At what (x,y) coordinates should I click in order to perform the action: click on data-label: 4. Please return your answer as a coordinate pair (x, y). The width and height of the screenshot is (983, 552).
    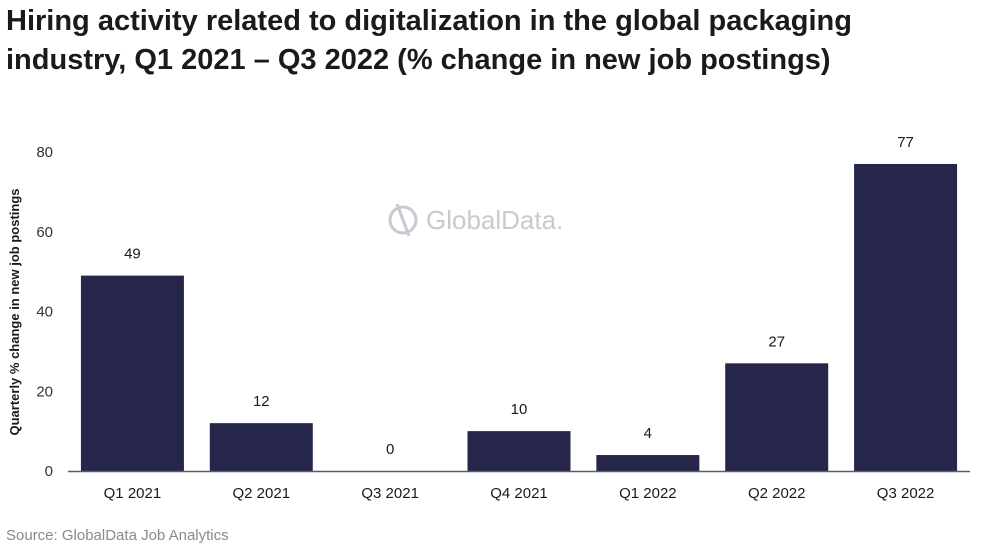
    Looking at the image, I should click on (648, 433).